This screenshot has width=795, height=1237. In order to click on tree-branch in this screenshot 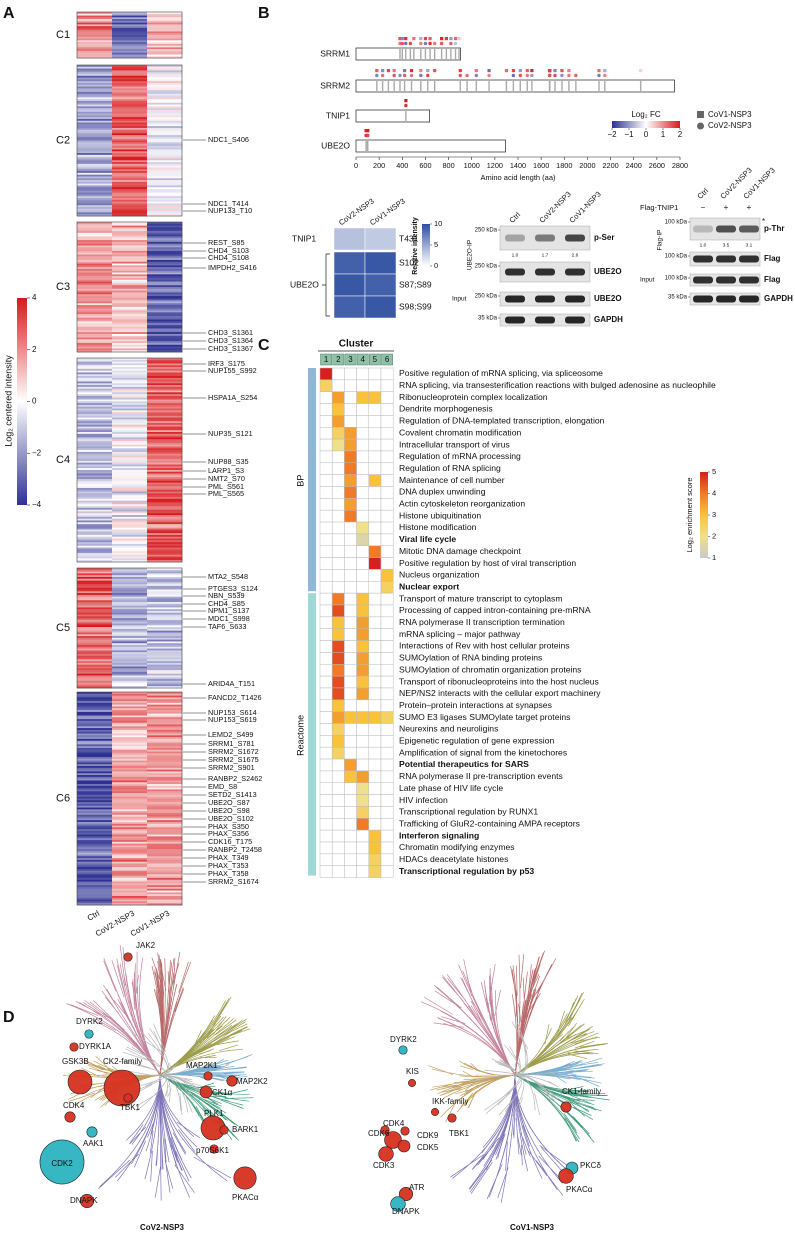, I will do `click(191, 1048)`.